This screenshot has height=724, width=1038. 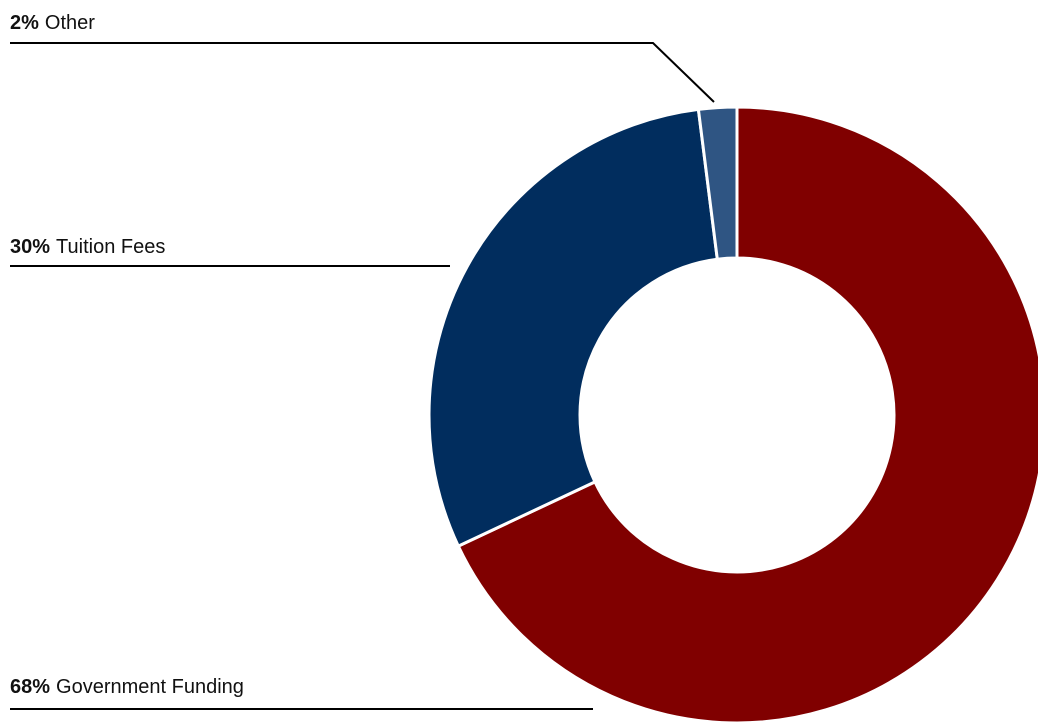 I want to click on slice-name: Other, so click(x=70, y=23).